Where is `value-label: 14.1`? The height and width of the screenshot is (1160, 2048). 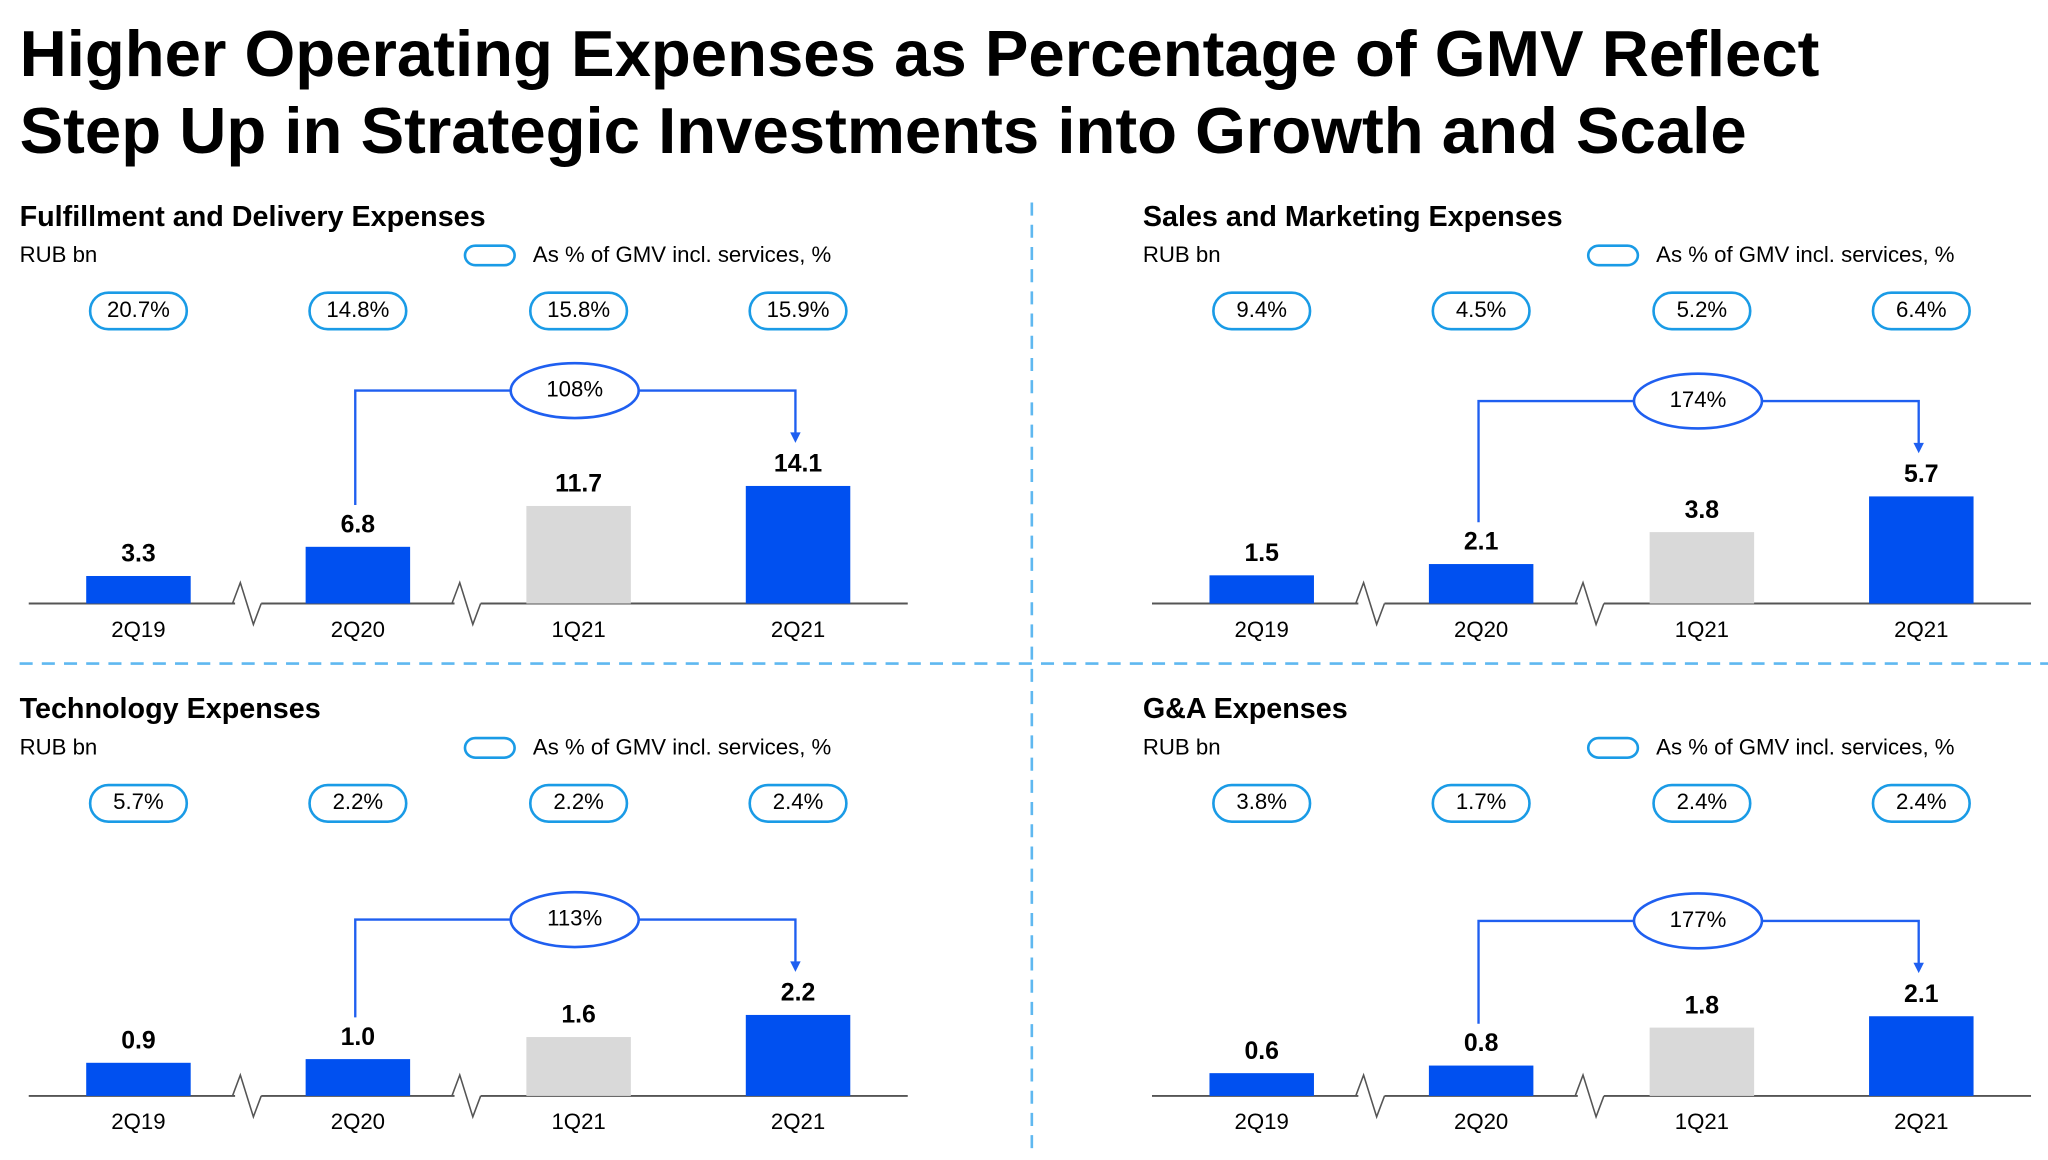
value-label: 14.1 is located at coordinates (798, 464).